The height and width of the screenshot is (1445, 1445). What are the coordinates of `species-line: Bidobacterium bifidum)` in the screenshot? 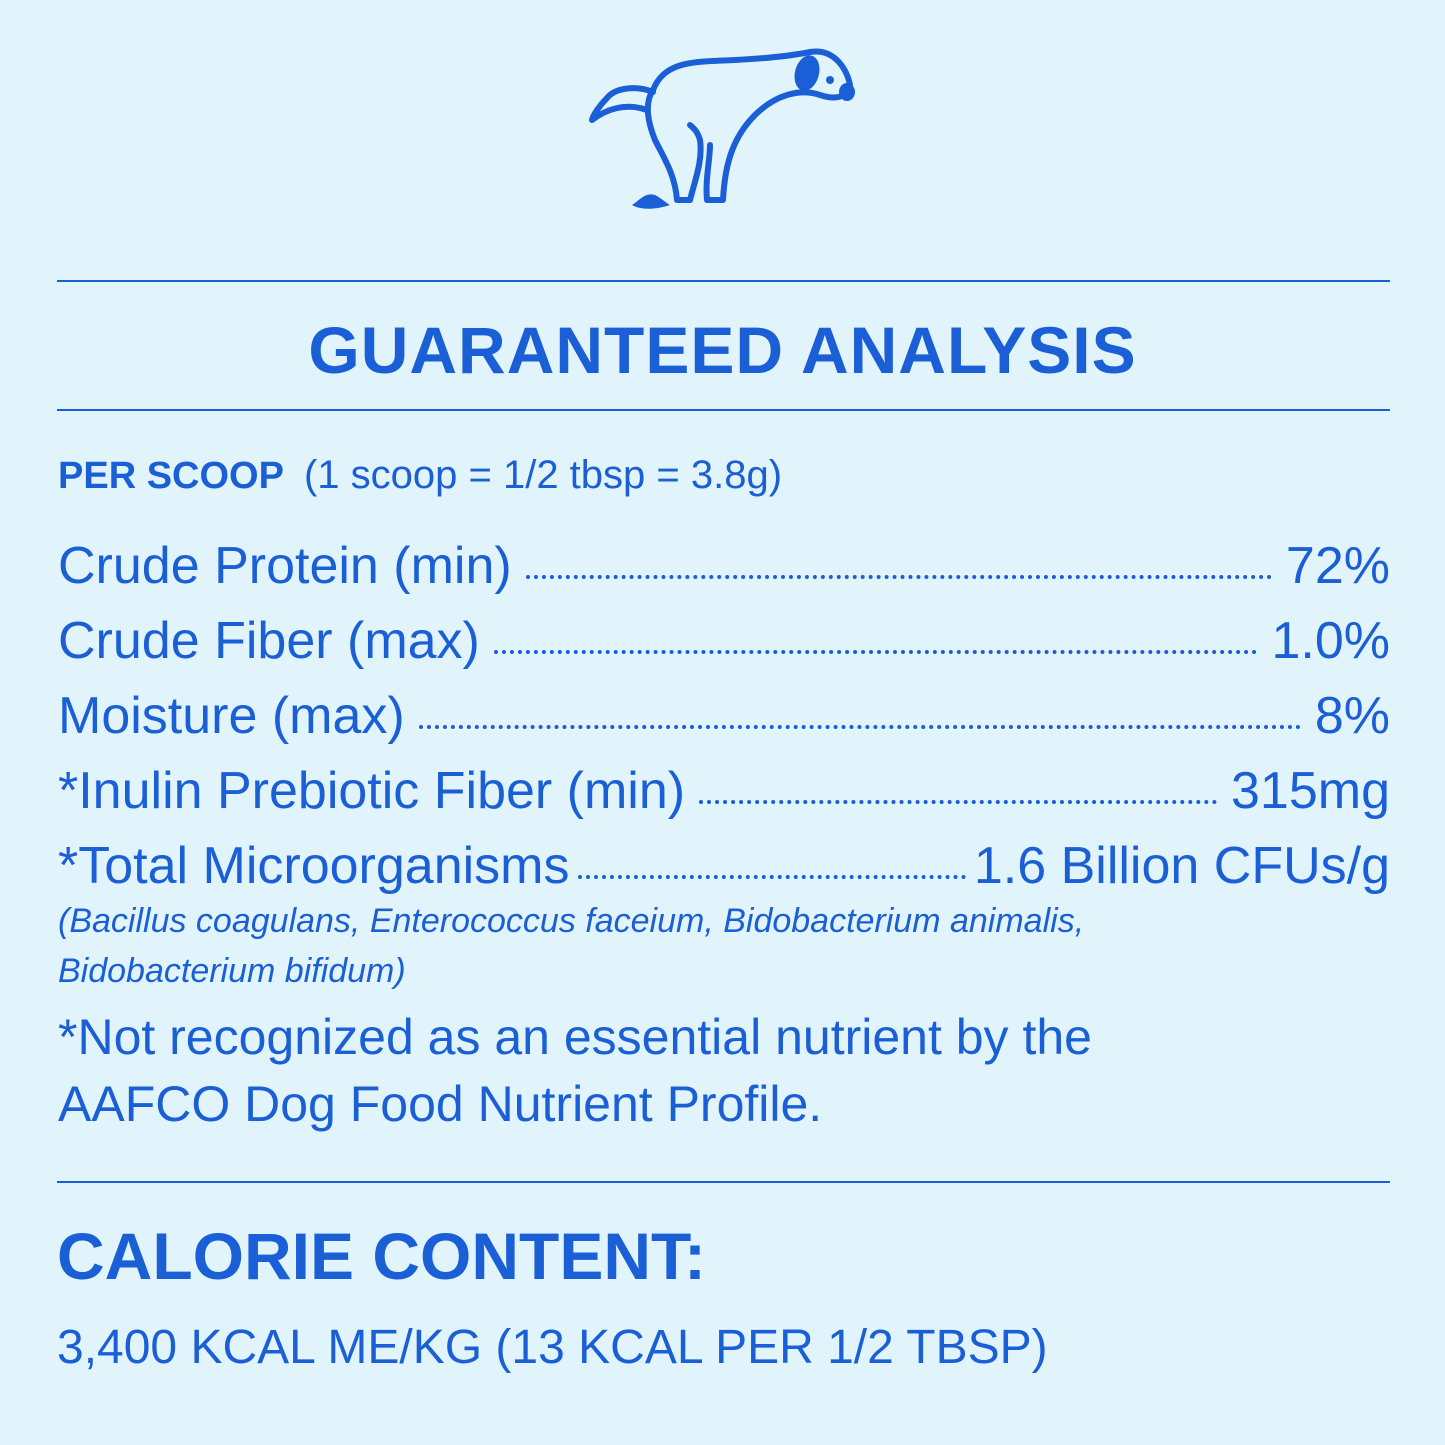 It's located at (232, 971).